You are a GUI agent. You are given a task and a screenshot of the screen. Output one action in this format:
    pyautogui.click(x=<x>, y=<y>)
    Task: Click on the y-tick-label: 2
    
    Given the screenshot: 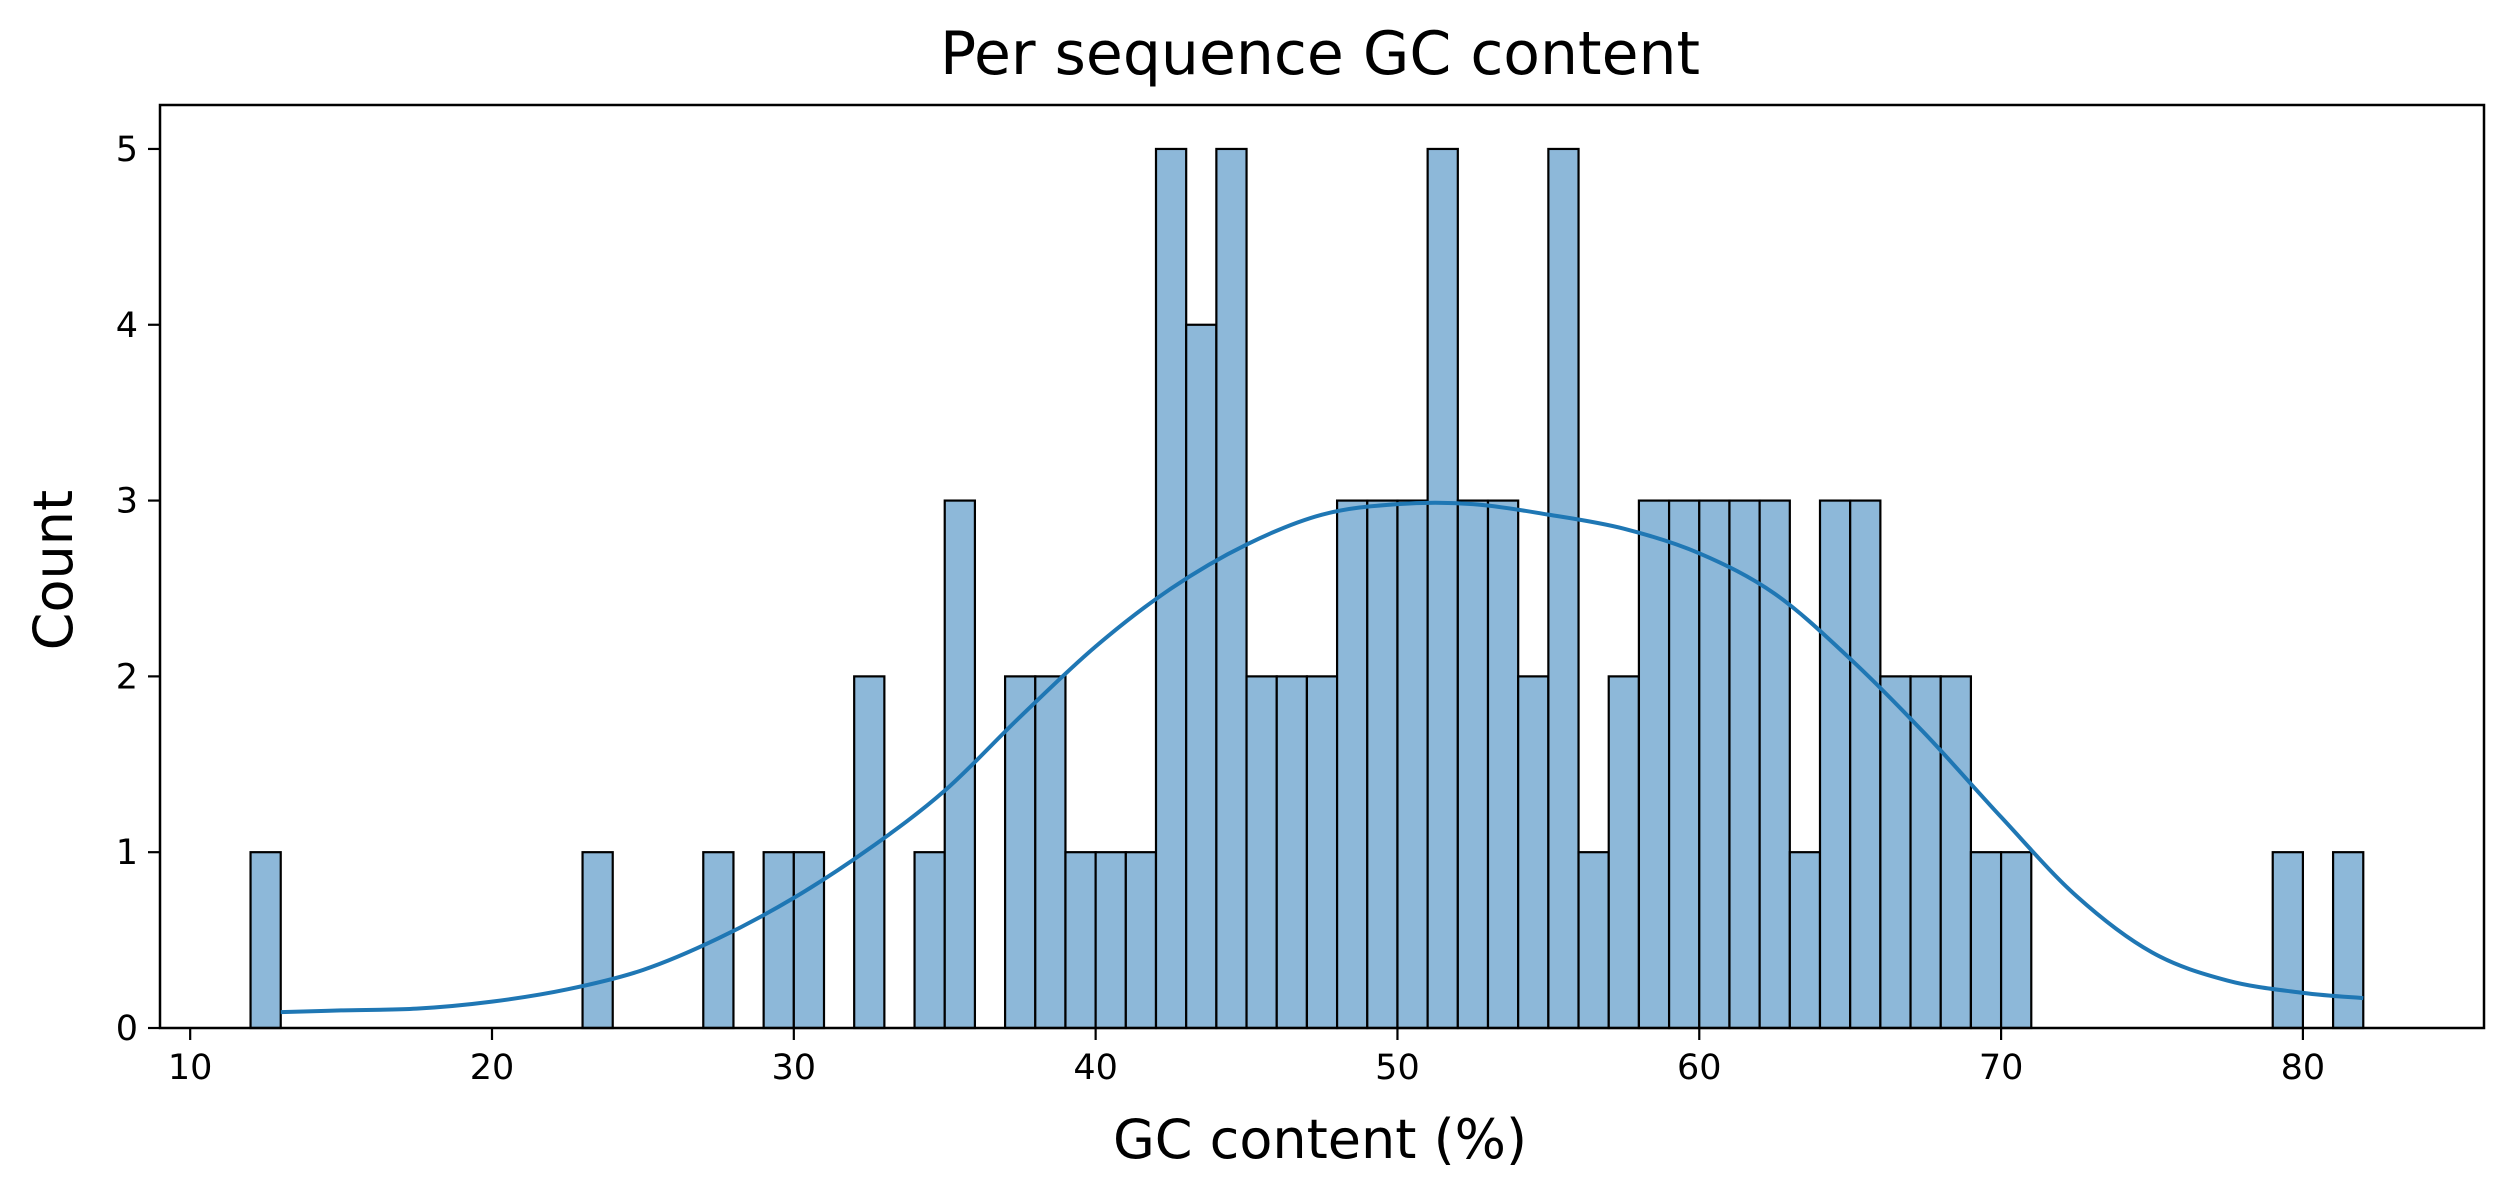 What is the action you would take?
    pyautogui.click(x=127, y=677)
    